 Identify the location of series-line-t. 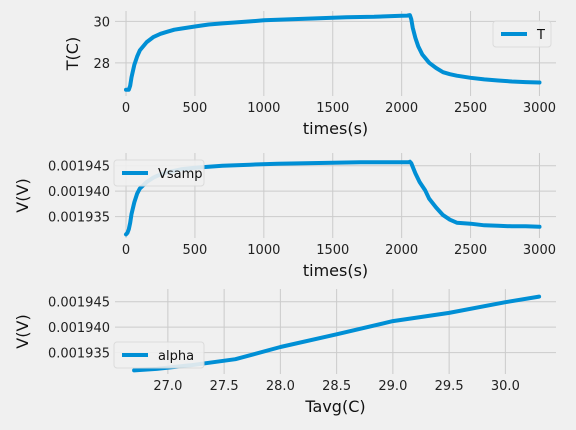
(333, 52).